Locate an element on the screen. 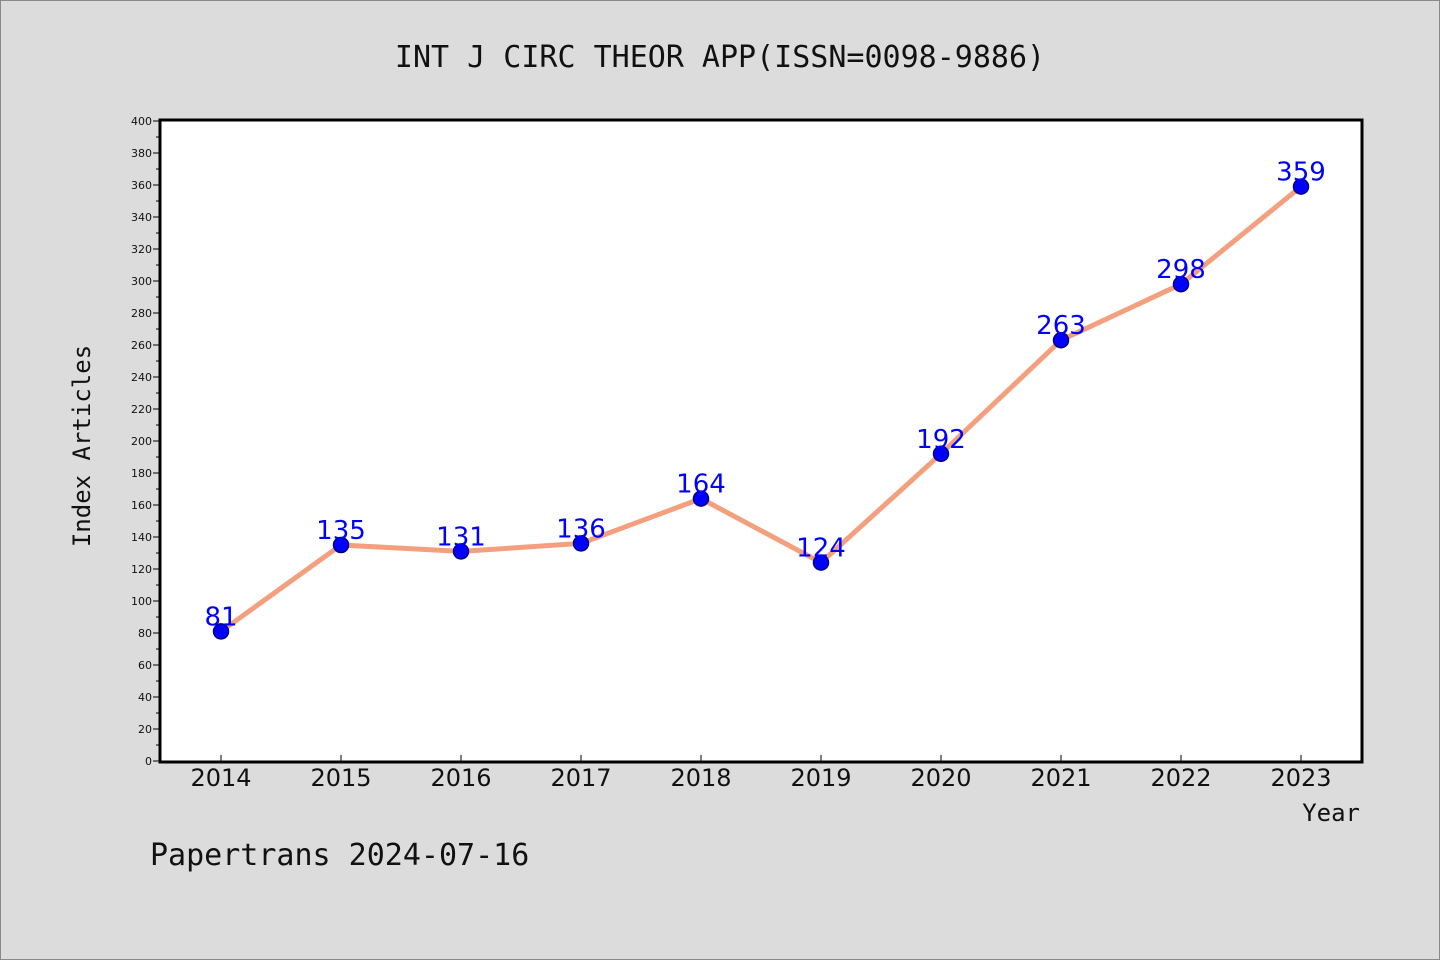 The image size is (1440, 960). x-tick-label: 2019 is located at coordinates (820, 778).